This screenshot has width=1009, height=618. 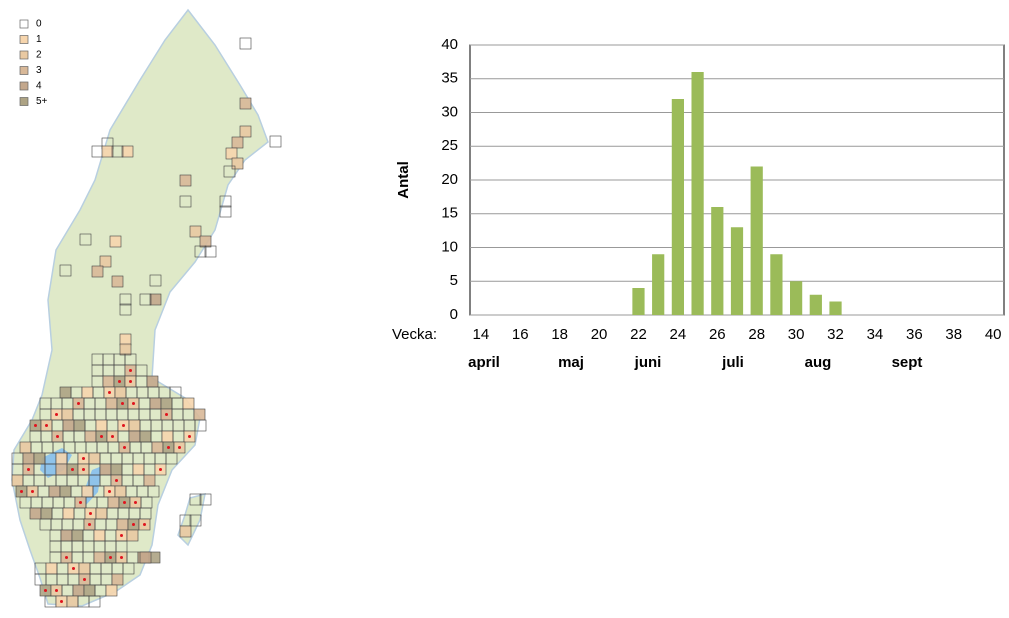 What do you see at coordinates (39, 39) in the screenshot?
I see `legend-label: 1` at bounding box center [39, 39].